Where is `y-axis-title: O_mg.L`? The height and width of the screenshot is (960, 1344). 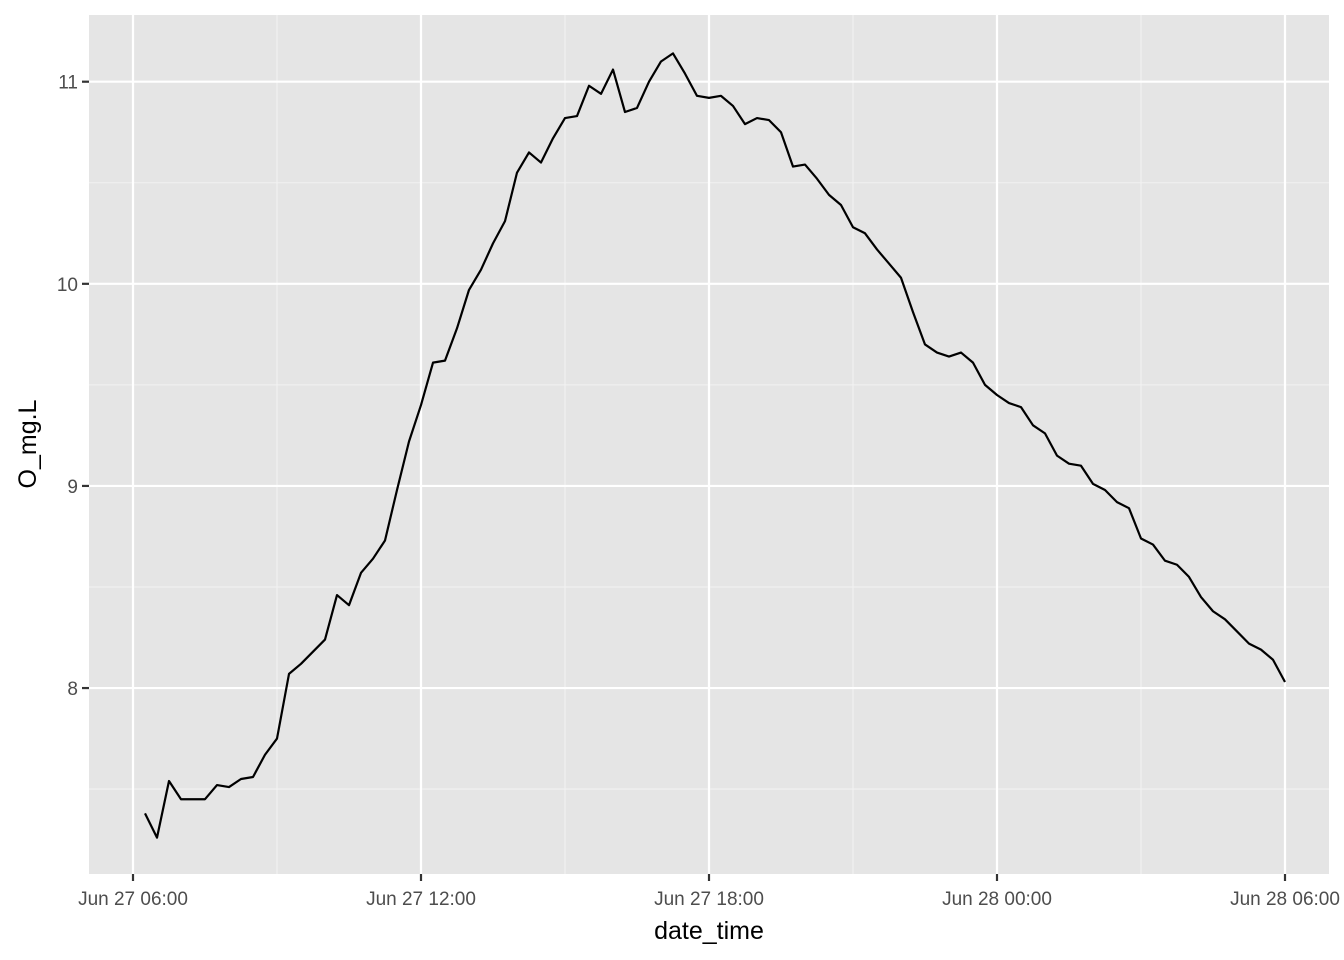
y-axis-title: O_mg.L is located at coordinates (28, 443).